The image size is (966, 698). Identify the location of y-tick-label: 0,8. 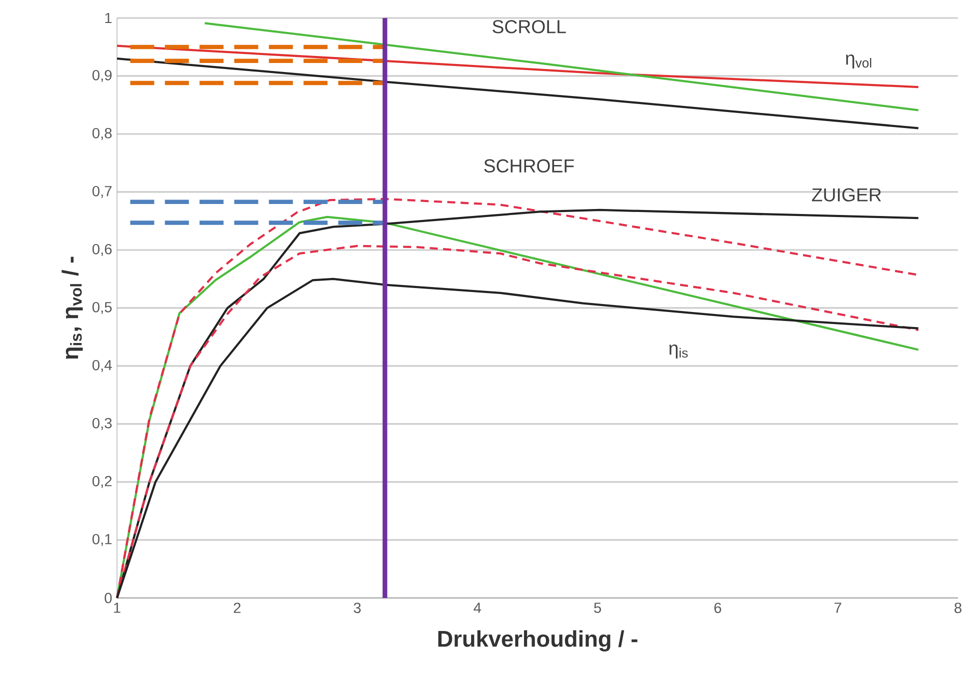
(102, 134).